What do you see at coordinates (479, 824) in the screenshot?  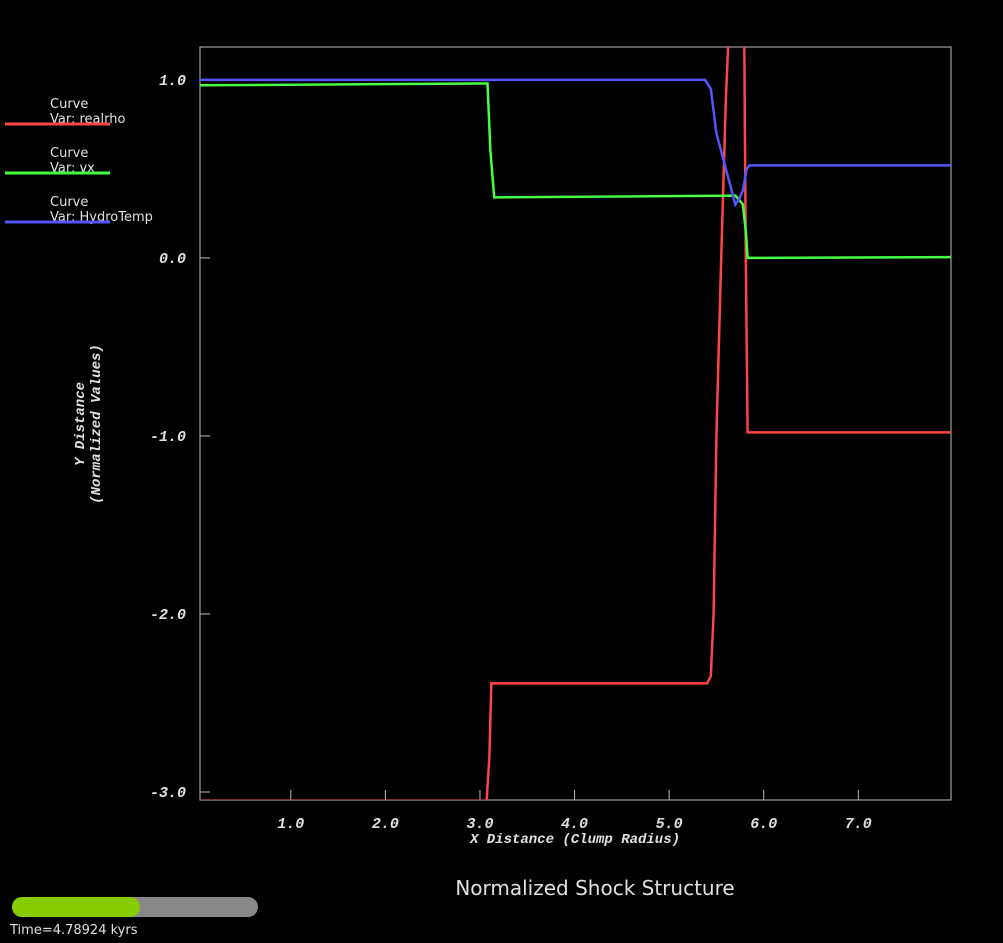 I see `x-tick-label: 3.0` at bounding box center [479, 824].